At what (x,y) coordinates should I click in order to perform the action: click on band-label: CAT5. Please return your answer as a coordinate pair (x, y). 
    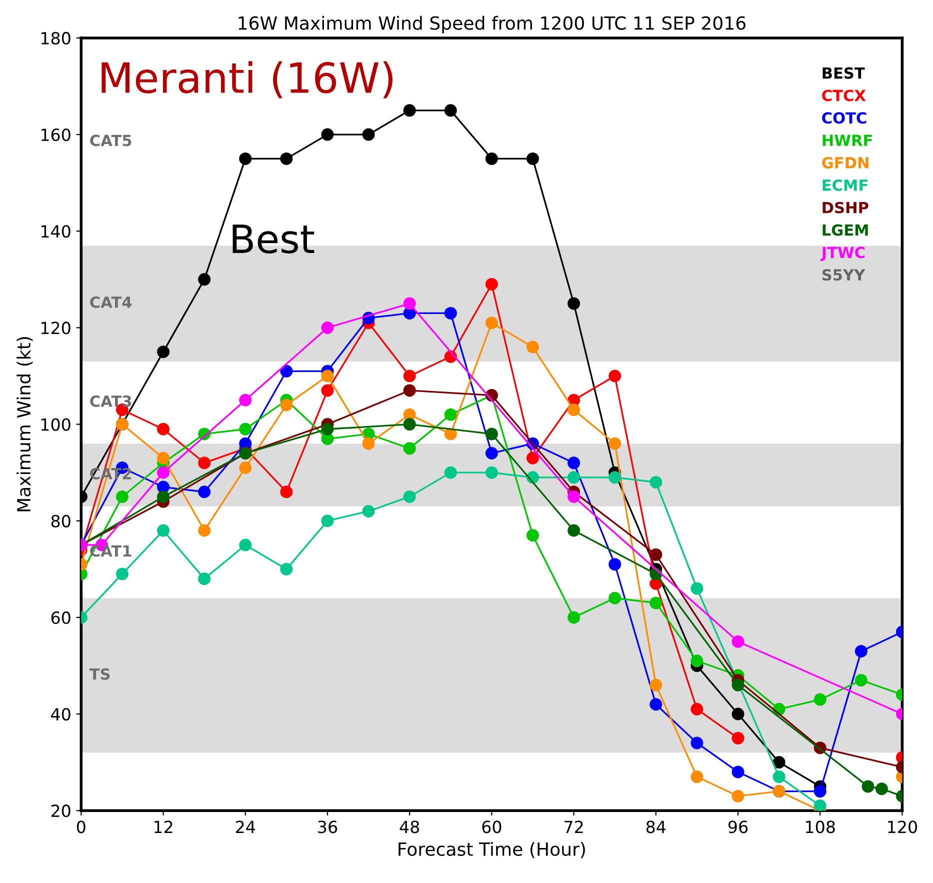
    Looking at the image, I should click on (111, 140).